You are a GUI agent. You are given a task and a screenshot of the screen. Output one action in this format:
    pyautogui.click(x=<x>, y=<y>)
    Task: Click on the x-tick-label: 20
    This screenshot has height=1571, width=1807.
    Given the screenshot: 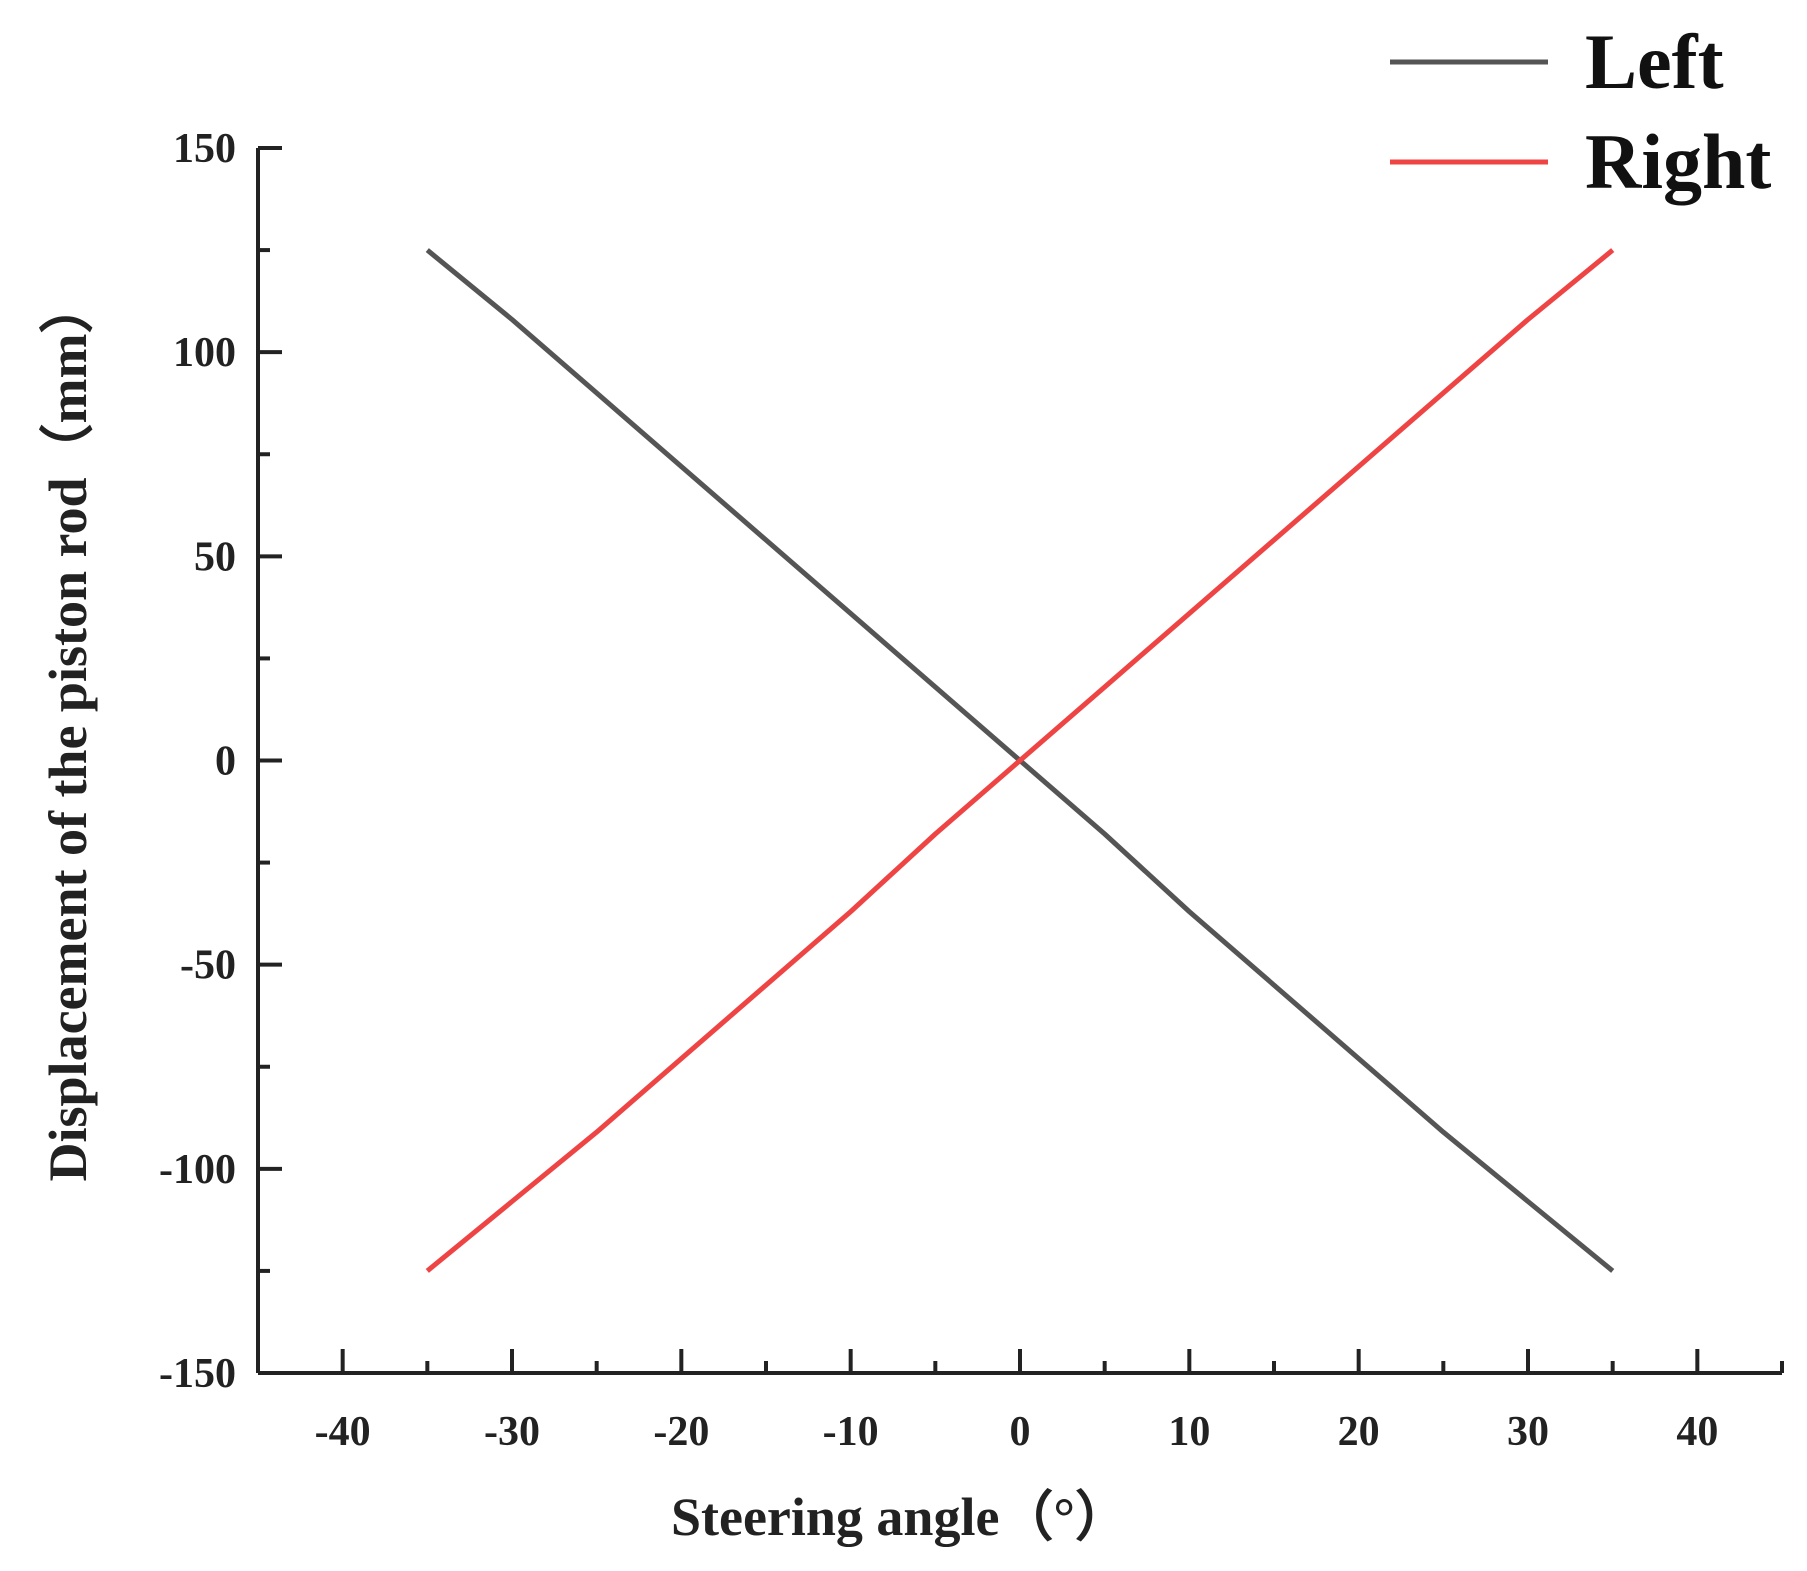 What is the action you would take?
    pyautogui.click(x=1359, y=1432)
    